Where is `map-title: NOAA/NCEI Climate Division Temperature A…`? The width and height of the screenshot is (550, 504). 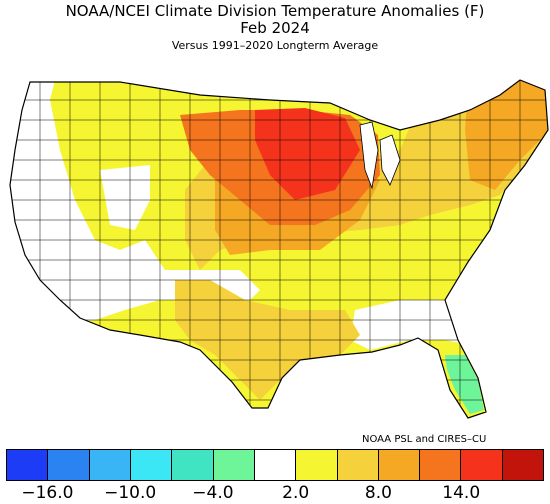 map-title: NOAA/NCEI Climate Division Temperature A… is located at coordinates (275, 11).